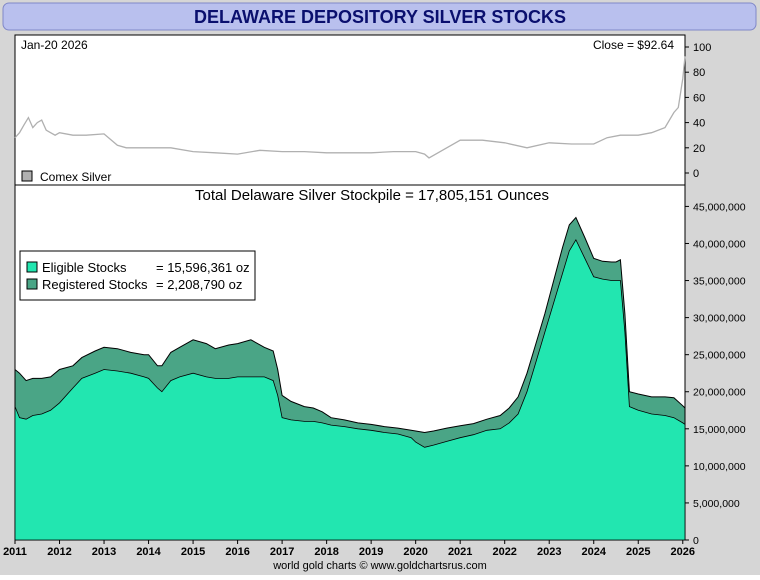  What do you see at coordinates (719, 467) in the screenshot?
I see `stock-tick-label: 10,000,000` at bounding box center [719, 467].